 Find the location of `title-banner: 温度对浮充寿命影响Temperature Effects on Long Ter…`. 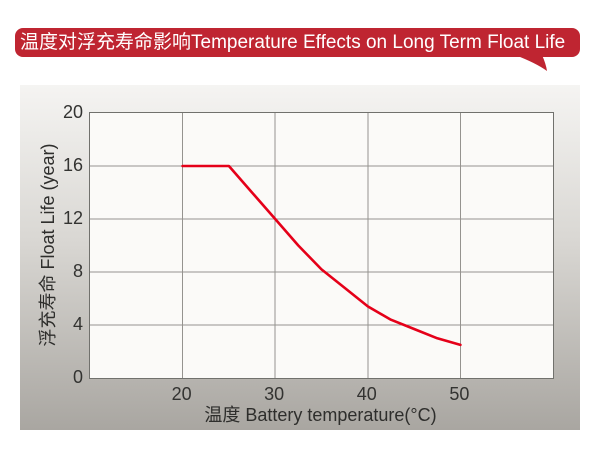

title-banner: 温度对浮充寿命影响Temperature Effects on Long Ter… is located at coordinates (297, 42).